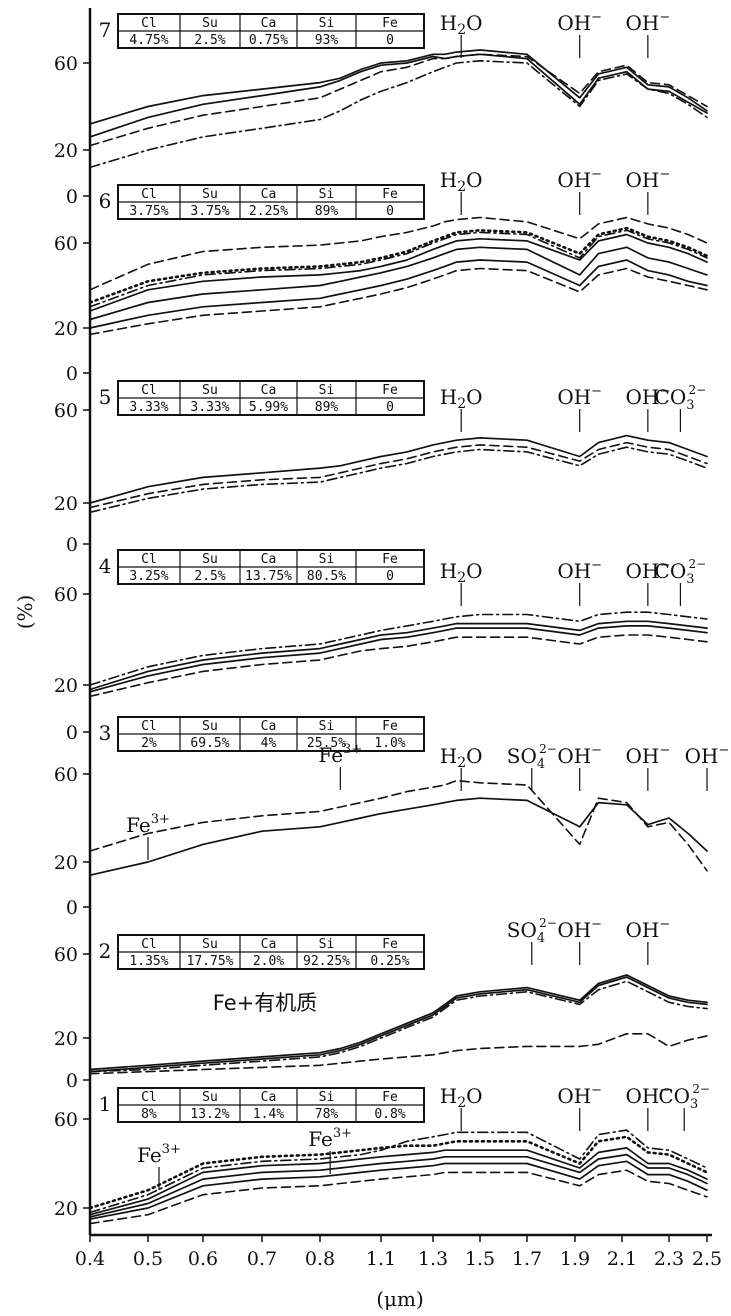 This screenshot has height=1316, width=731. What do you see at coordinates (480, 1259) in the screenshot?
I see `x-tick-label: 1.5` at bounding box center [480, 1259].